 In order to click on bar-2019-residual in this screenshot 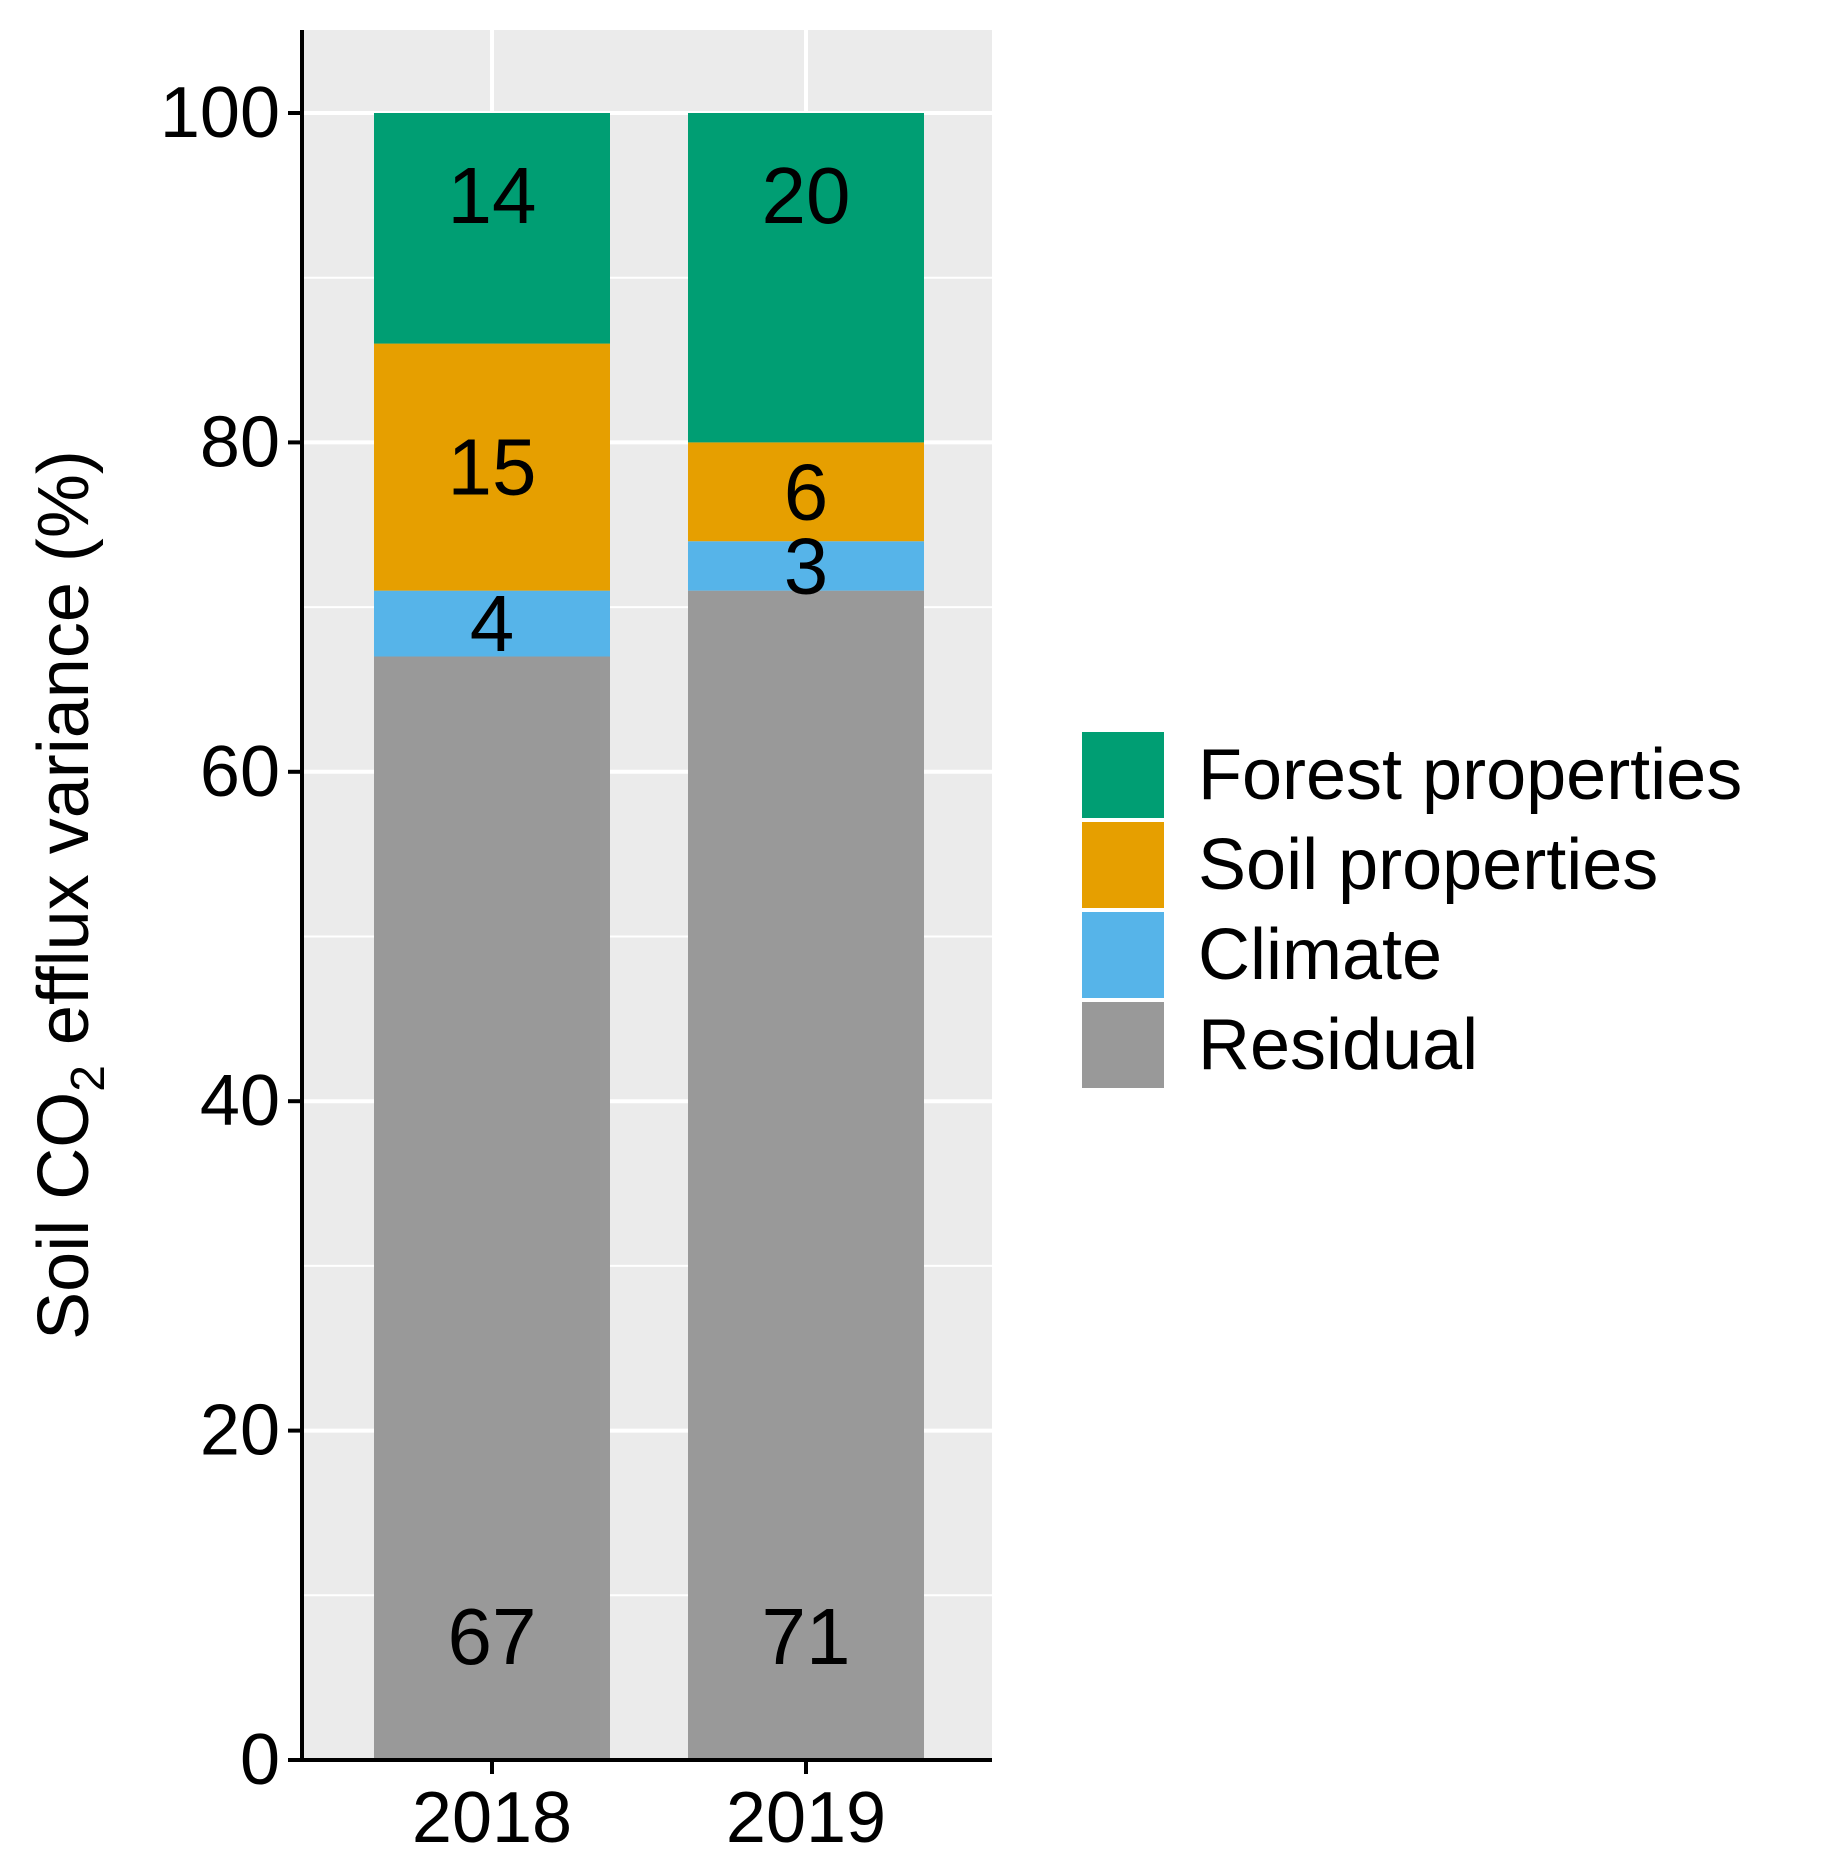, I will do `click(806, 1175)`.